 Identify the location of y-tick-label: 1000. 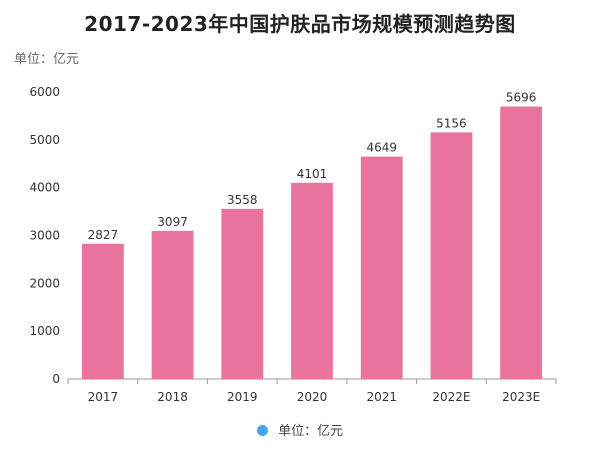
(44, 331).